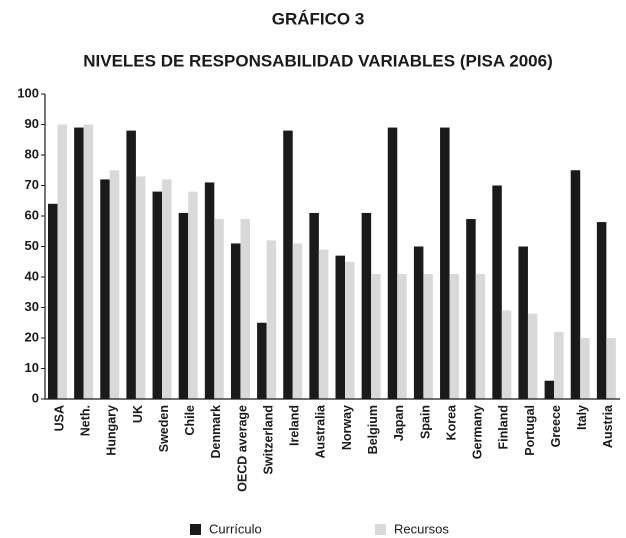  I want to click on x-tick-label: Finland, so click(504, 427).